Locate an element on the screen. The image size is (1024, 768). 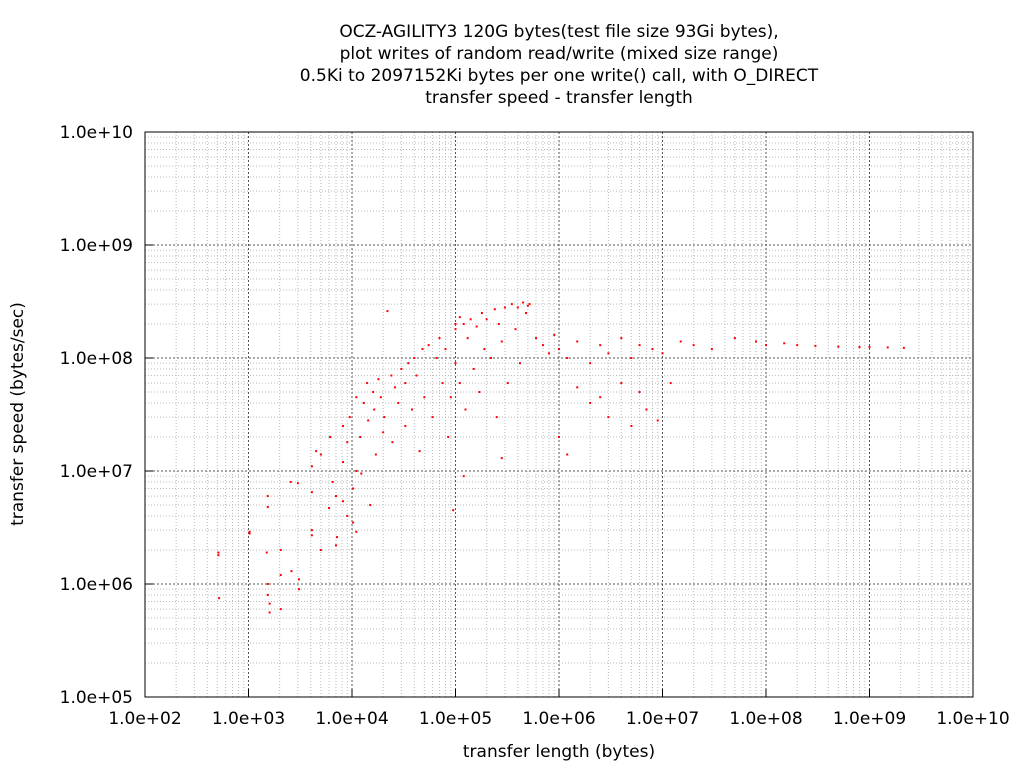
x-tick-label: 1.0e+07 is located at coordinates (662, 719).